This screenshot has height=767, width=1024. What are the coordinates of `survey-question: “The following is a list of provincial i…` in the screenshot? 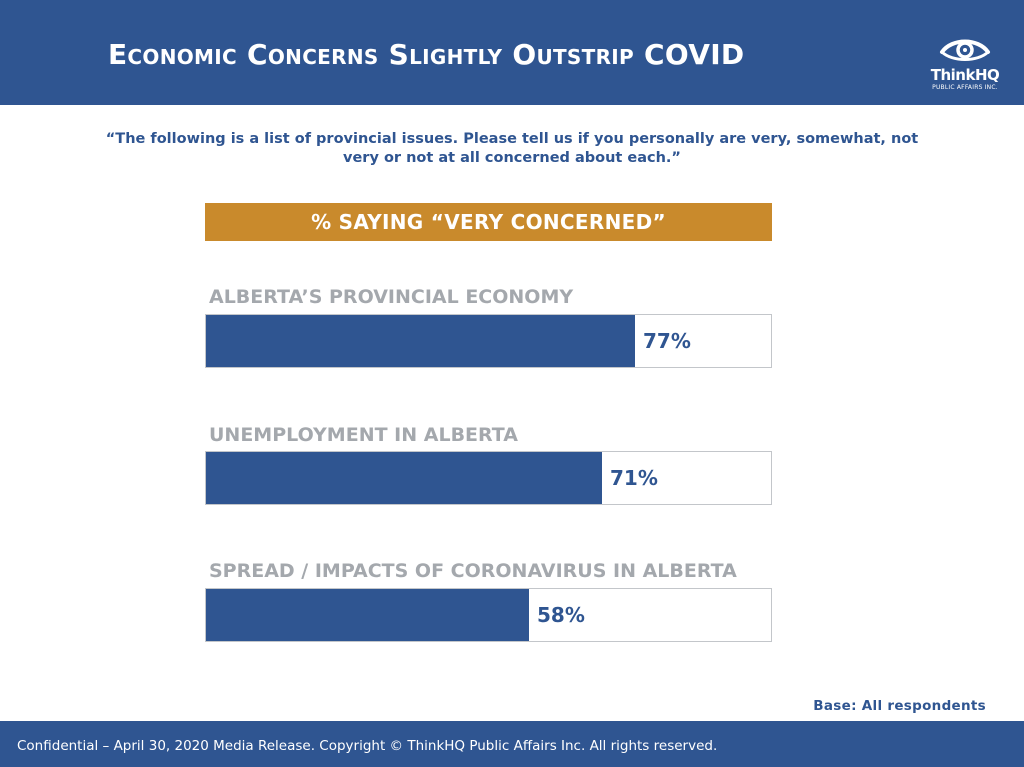 It's located at (512, 148).